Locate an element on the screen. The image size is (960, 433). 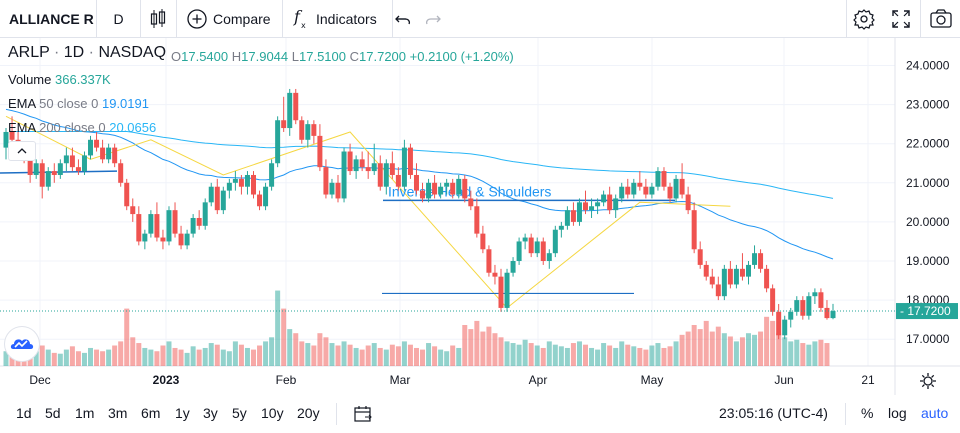
screenshot-button is located at coordinates (940, 19).